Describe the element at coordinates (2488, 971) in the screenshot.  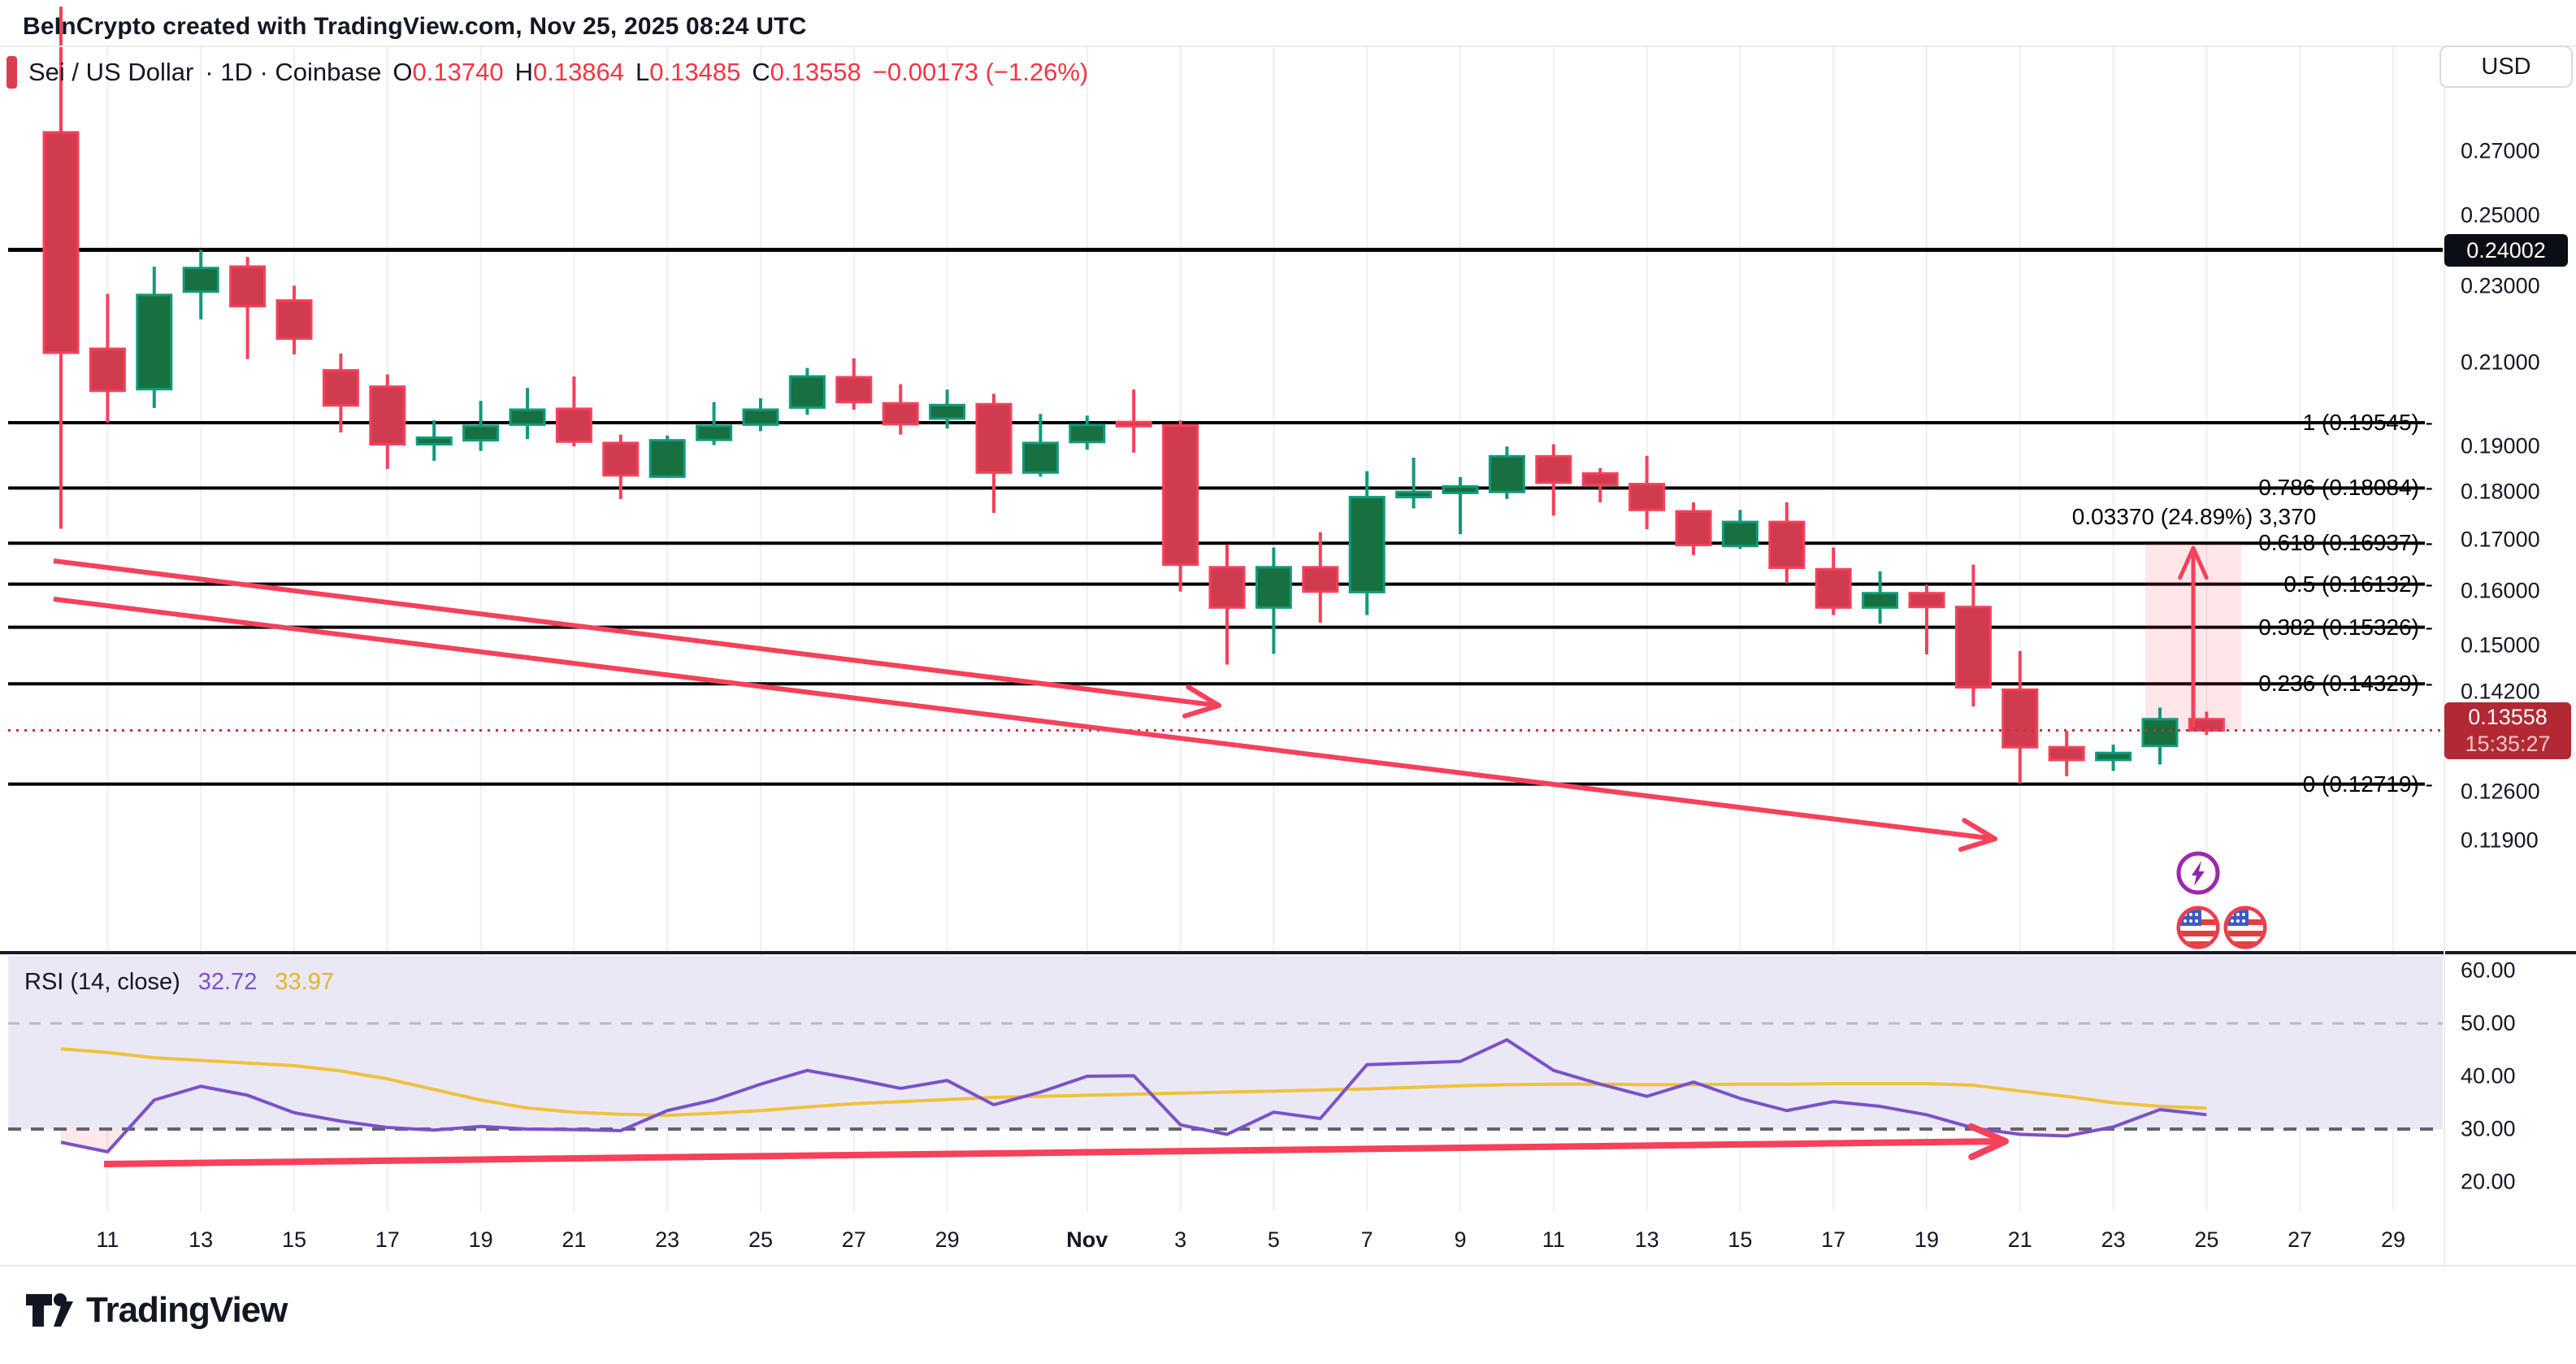
I see `rsi-axis-label: 60.00` at that location.